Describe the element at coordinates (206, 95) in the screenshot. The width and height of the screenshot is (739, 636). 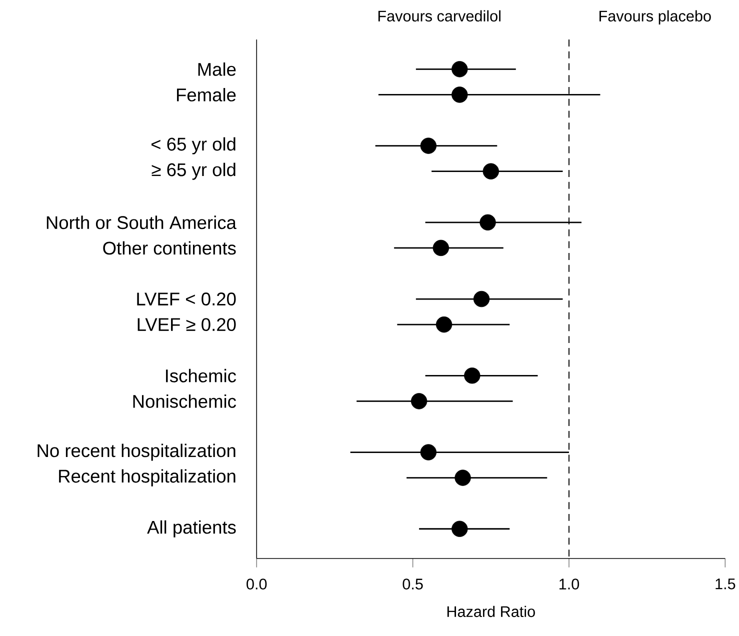
I see `y-tick-label: Female` at that location.